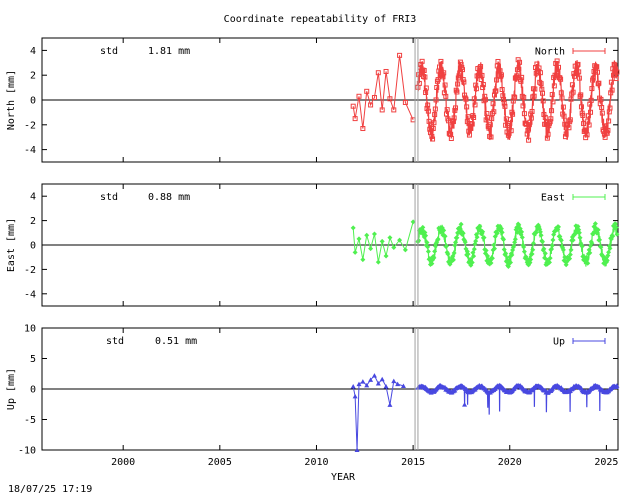 Image resolution: width=640 pixels, height=496 pixels. What do you see at coordinates (30, 150) in the screenshot?
I see `y-tick-label: -4` at bounding box center [30, 150].